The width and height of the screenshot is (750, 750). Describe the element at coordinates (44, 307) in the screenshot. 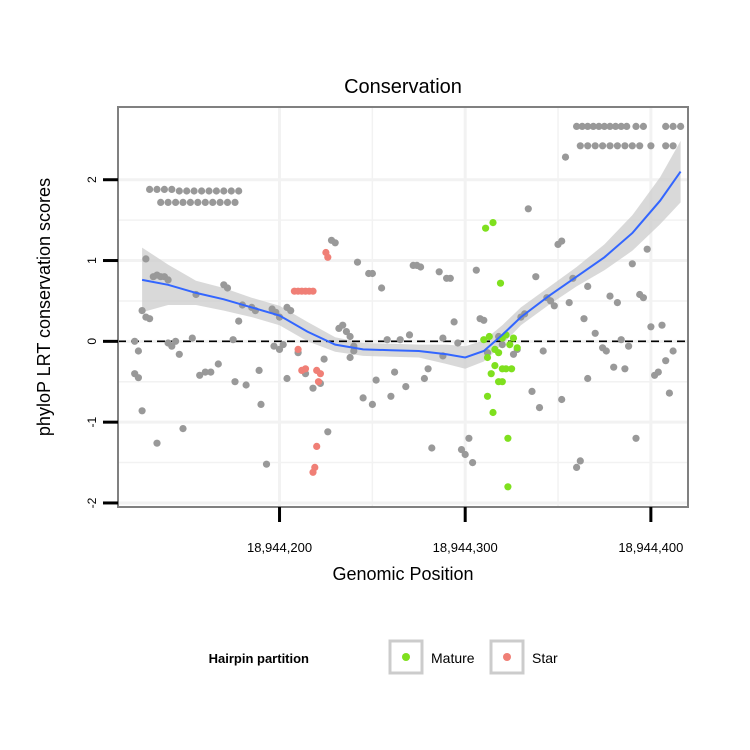

I see `y-axis-label: phyloP LRT conservation scores` at that location.